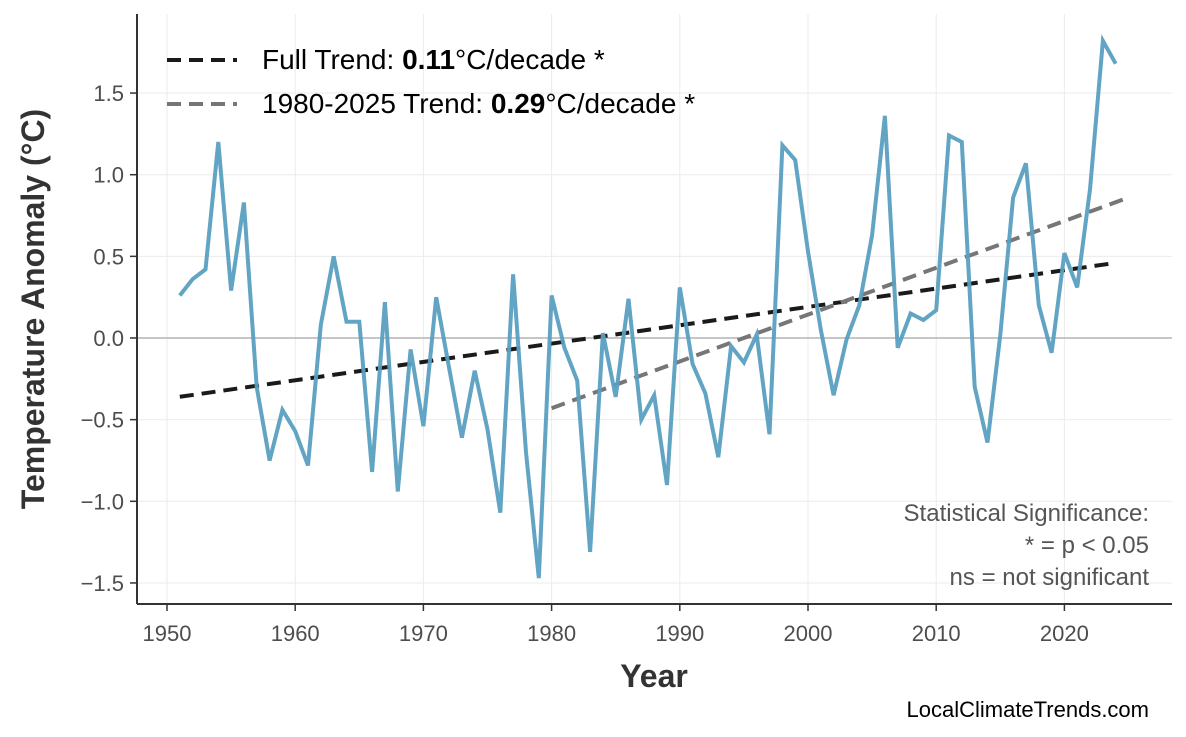 This screenshot has height=737, width=1186. Describe the element at coordinates (295, 633) in the screenshot. I see `x-tick-label: 1960` at that location.